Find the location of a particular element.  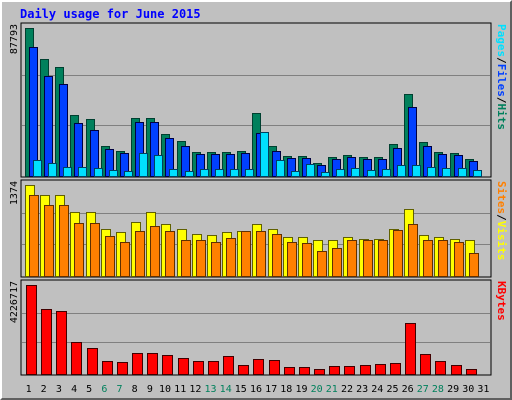

x-tick-label-day-23: 23 is located at coordinates (362, 389).